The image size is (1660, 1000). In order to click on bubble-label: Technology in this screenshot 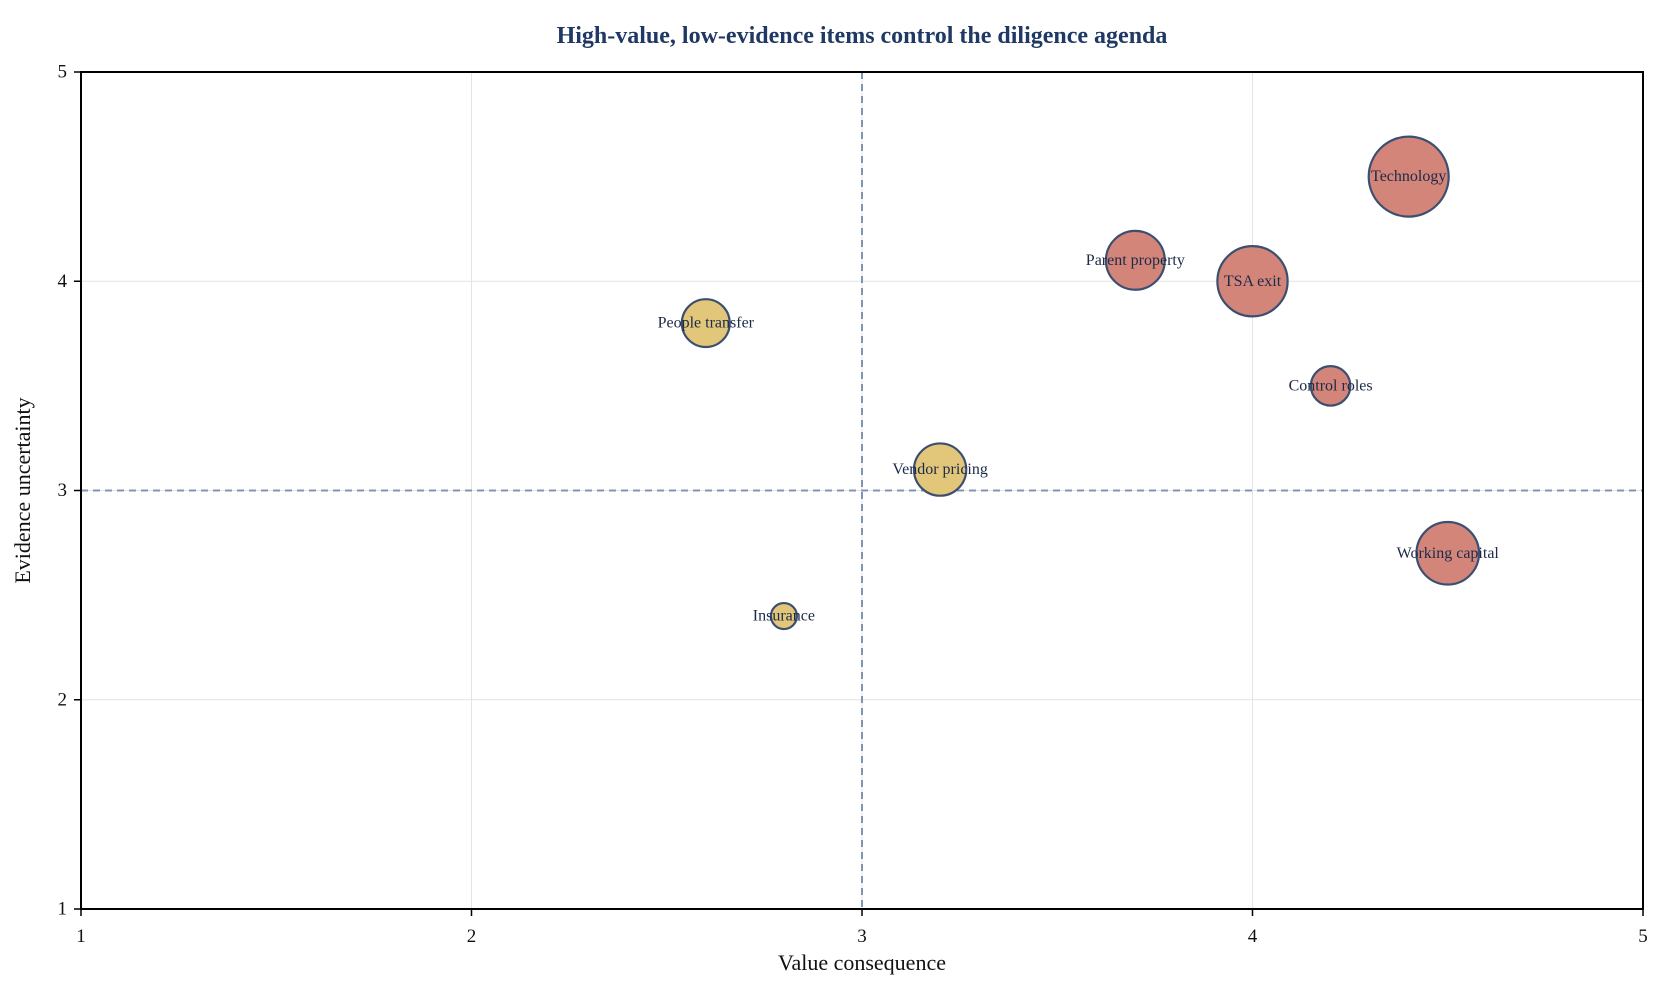, I will do `click(1408, 176)`.